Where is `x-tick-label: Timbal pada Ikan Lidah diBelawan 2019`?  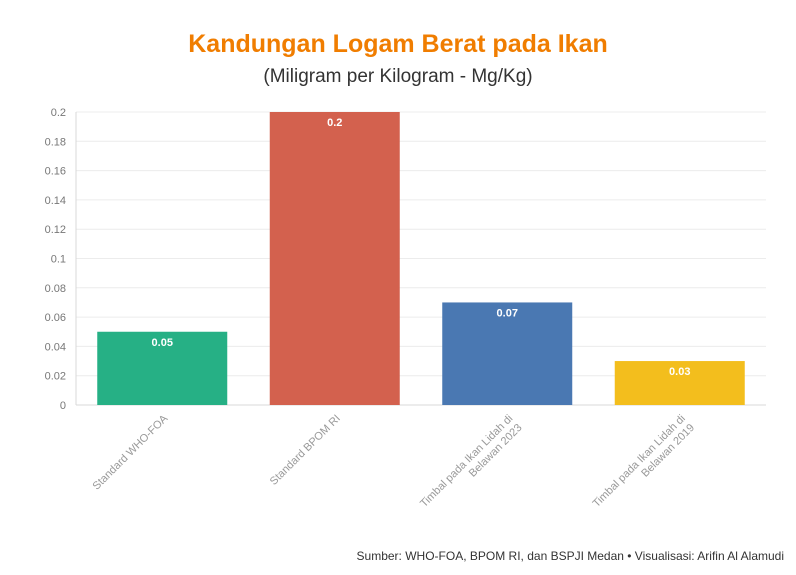
x-tick-label: Timbal pada Ikan Lidah diBelawan 2019 is located at coordinates (644, 466).